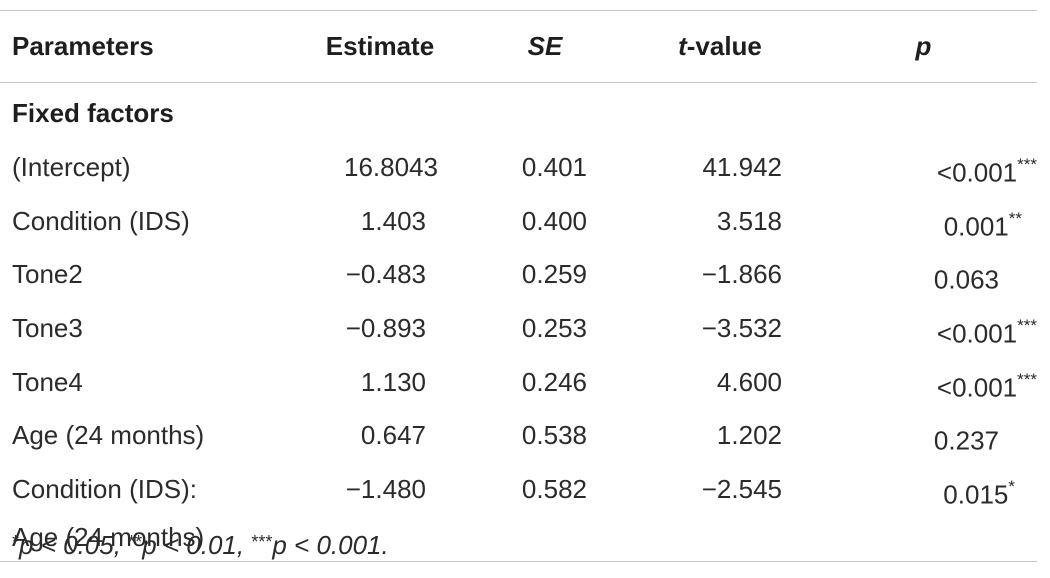 This screenshot has width=1050, height=578. Describe the element at coordinates (554, 327) in the screenshot. I see `cell-se: 0.253` at that location.